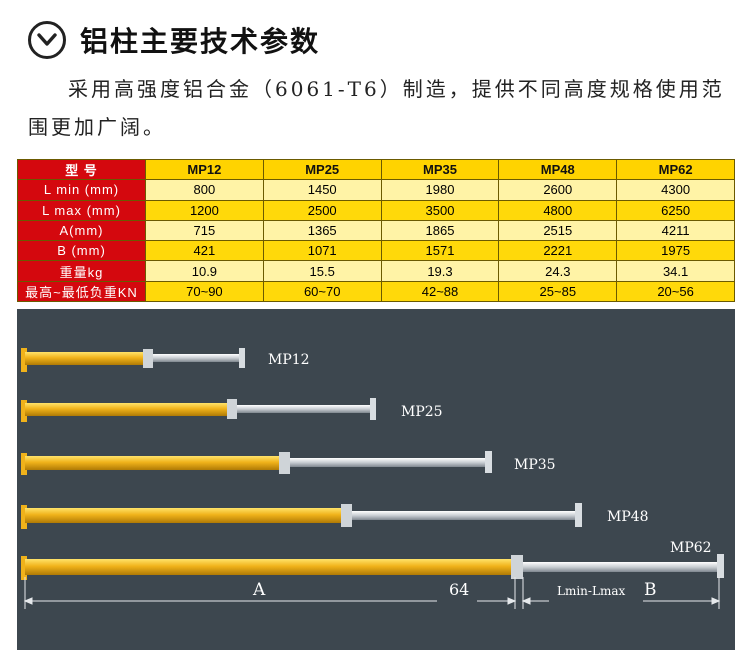  I want to click on table-row: 重量kg 10.9 15.5 19.3 24.3 34.1, so click(376, 271).